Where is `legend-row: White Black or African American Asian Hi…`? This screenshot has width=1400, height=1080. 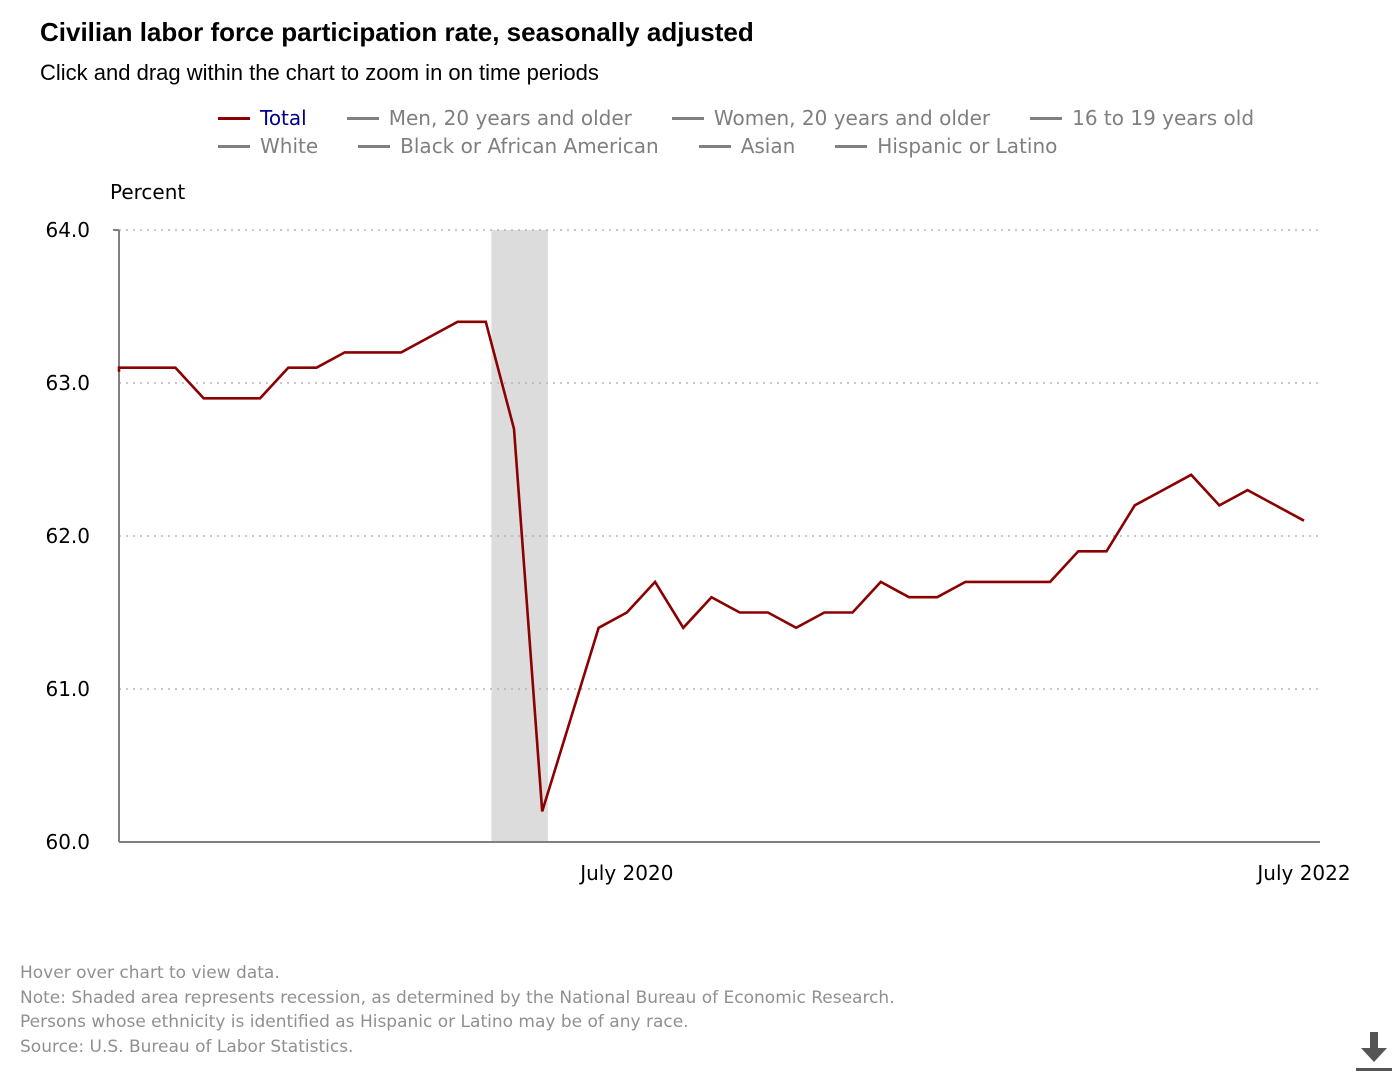 legend-row: White Black or African American Asian Hi… is located at coordinates (756, 146).